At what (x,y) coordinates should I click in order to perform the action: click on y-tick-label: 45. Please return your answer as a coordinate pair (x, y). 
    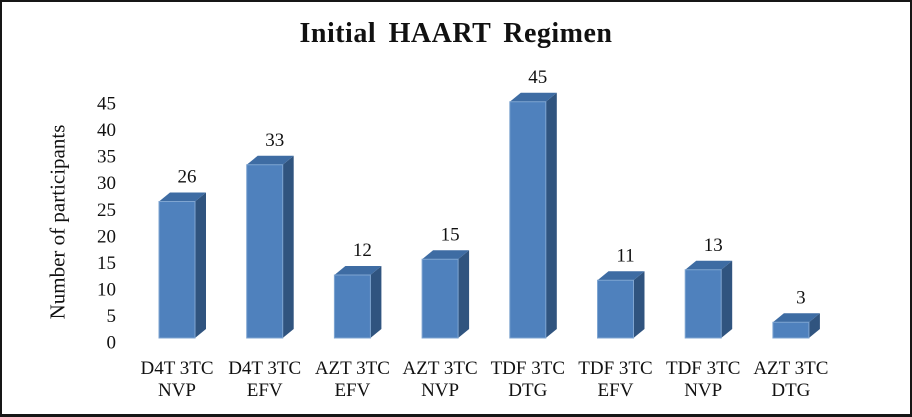
    Looking at the image, I should click on (106, 104).